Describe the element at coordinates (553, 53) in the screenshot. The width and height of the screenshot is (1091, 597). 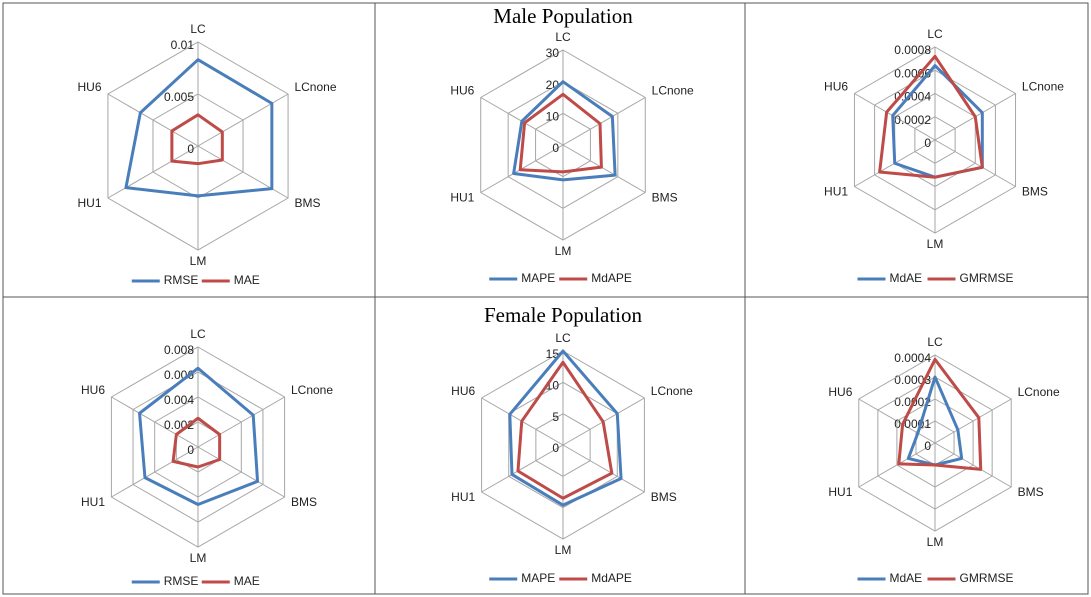
I see `radial-tick-label: 30` at that location.